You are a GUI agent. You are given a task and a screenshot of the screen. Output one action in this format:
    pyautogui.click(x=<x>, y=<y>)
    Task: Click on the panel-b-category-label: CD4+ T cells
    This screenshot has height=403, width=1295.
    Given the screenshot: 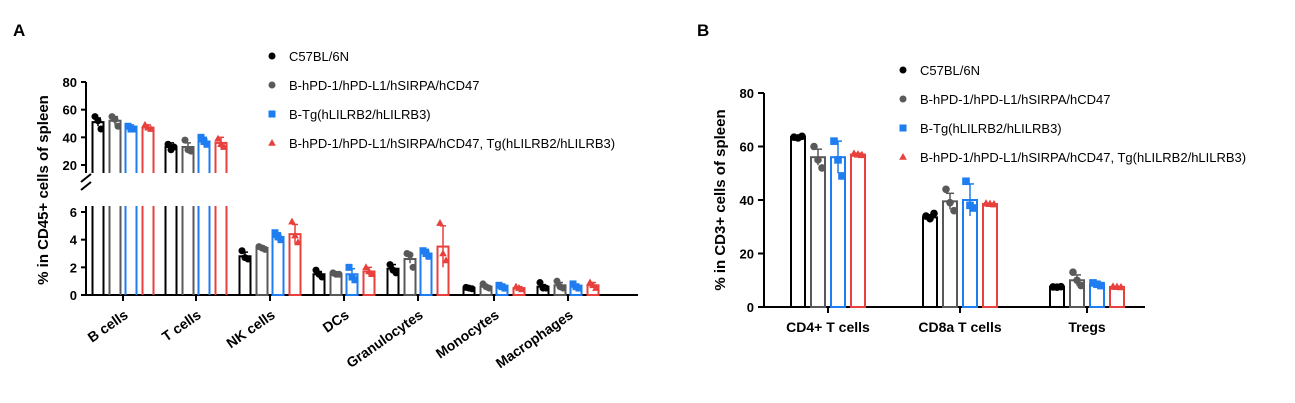 What is the action you would take?
    pyautogui.click(x=828, y=327)
    